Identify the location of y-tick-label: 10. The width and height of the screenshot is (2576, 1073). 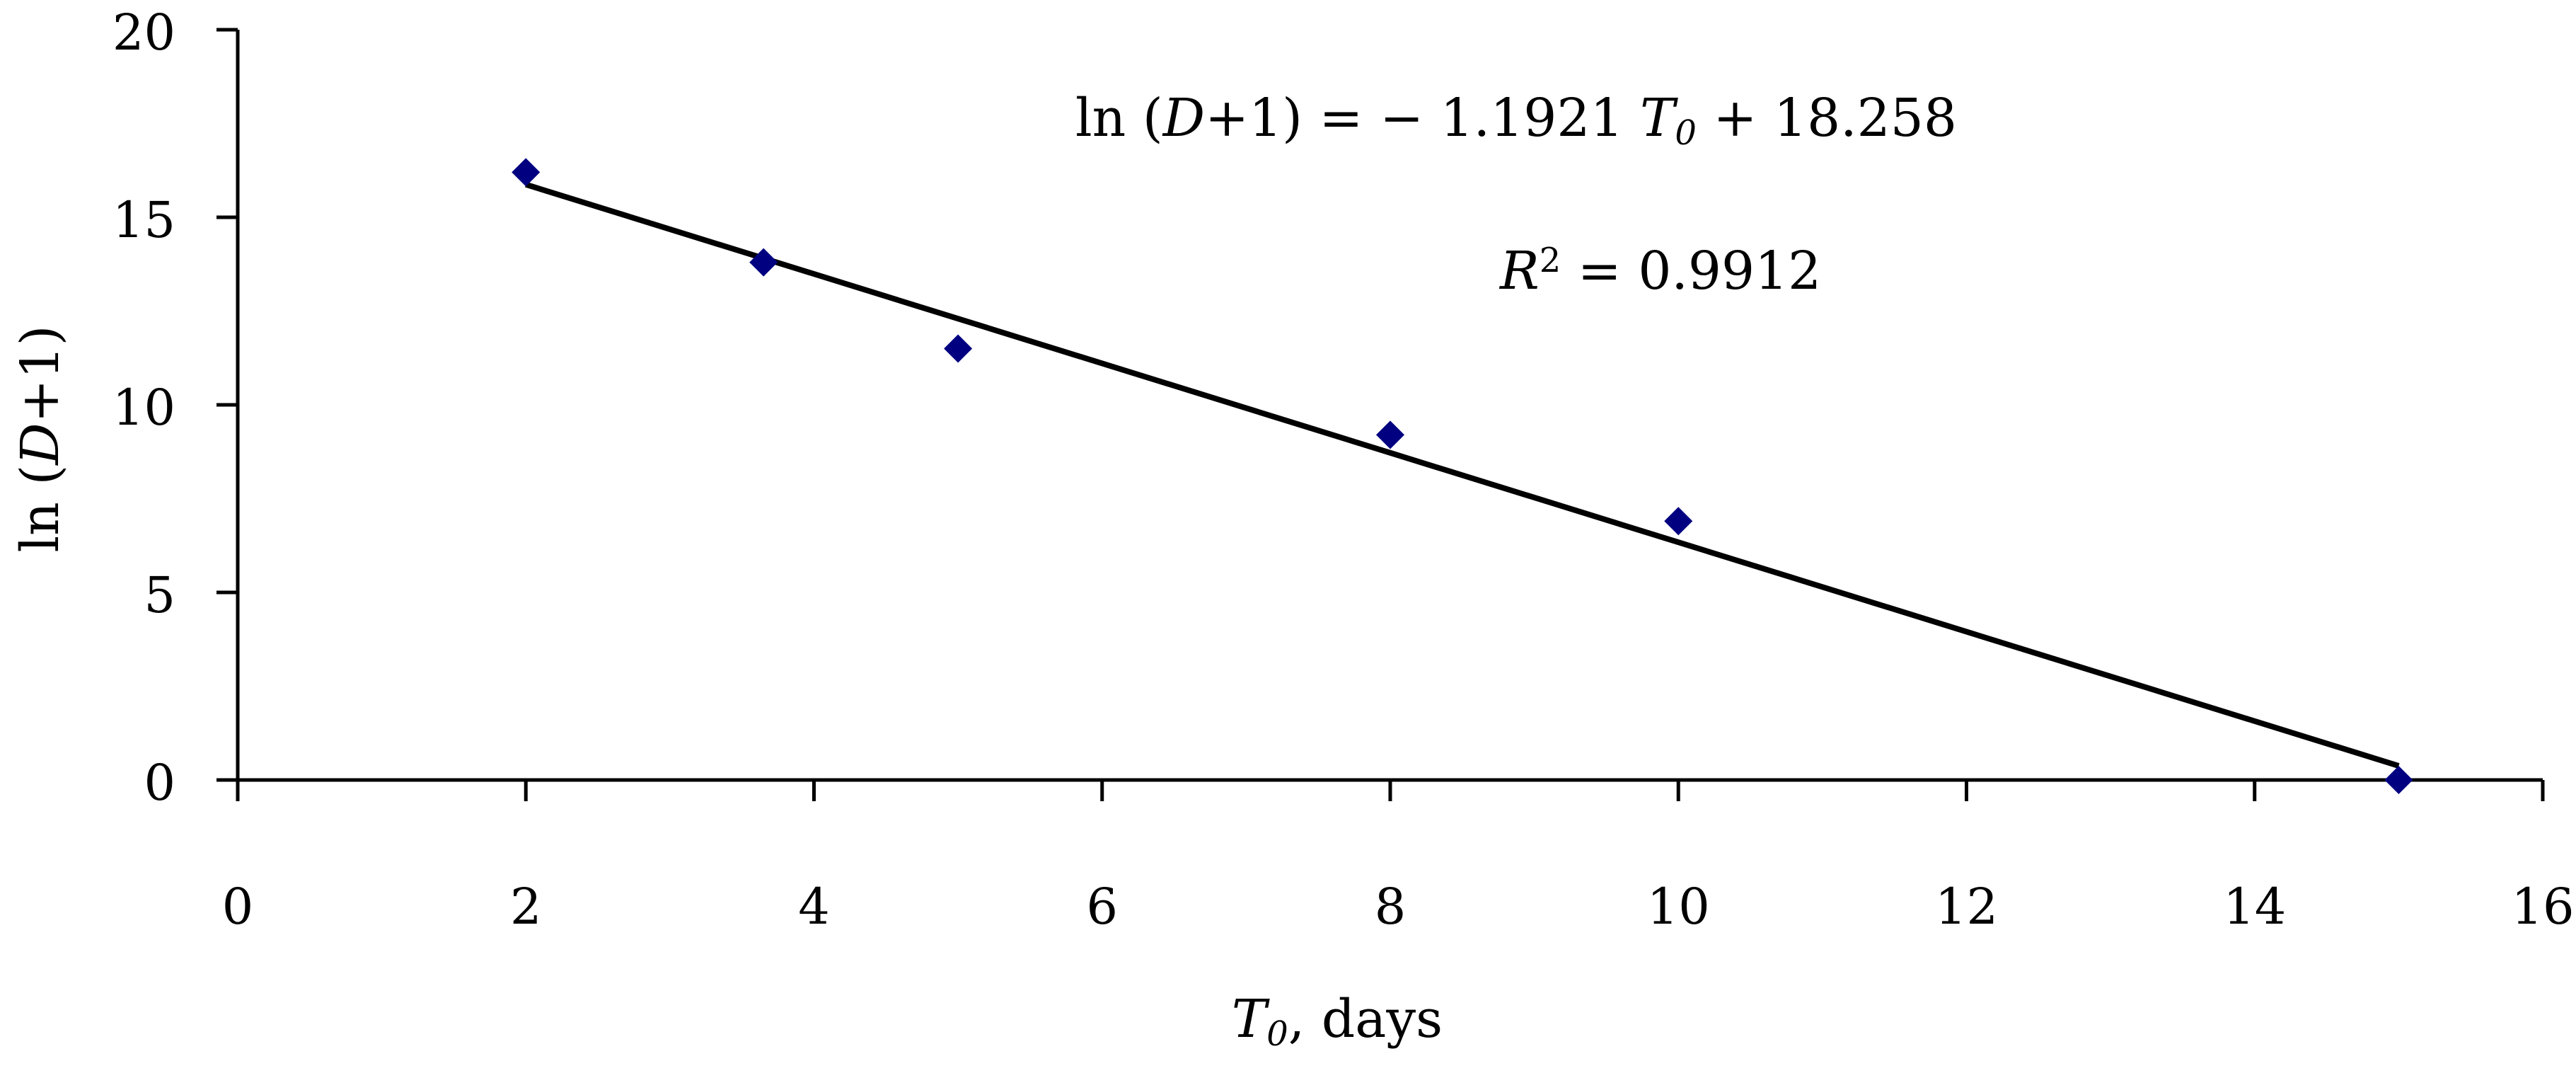
(143, 408).